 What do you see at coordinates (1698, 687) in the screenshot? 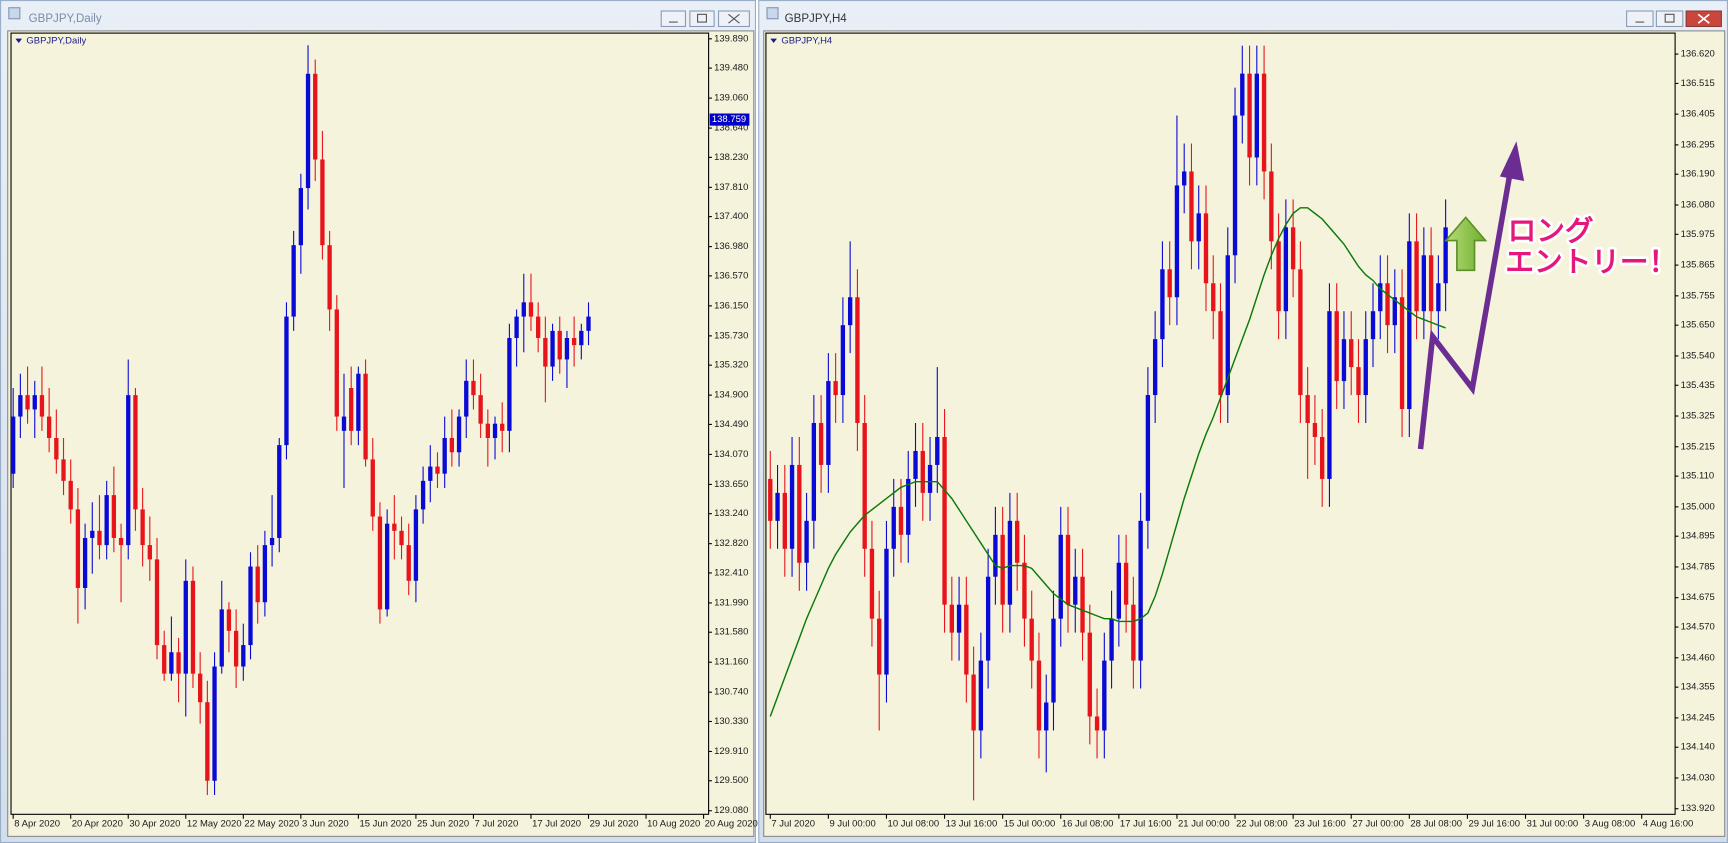
I see `y-tick-label: 134.355` at bounding box center [1698, 687].